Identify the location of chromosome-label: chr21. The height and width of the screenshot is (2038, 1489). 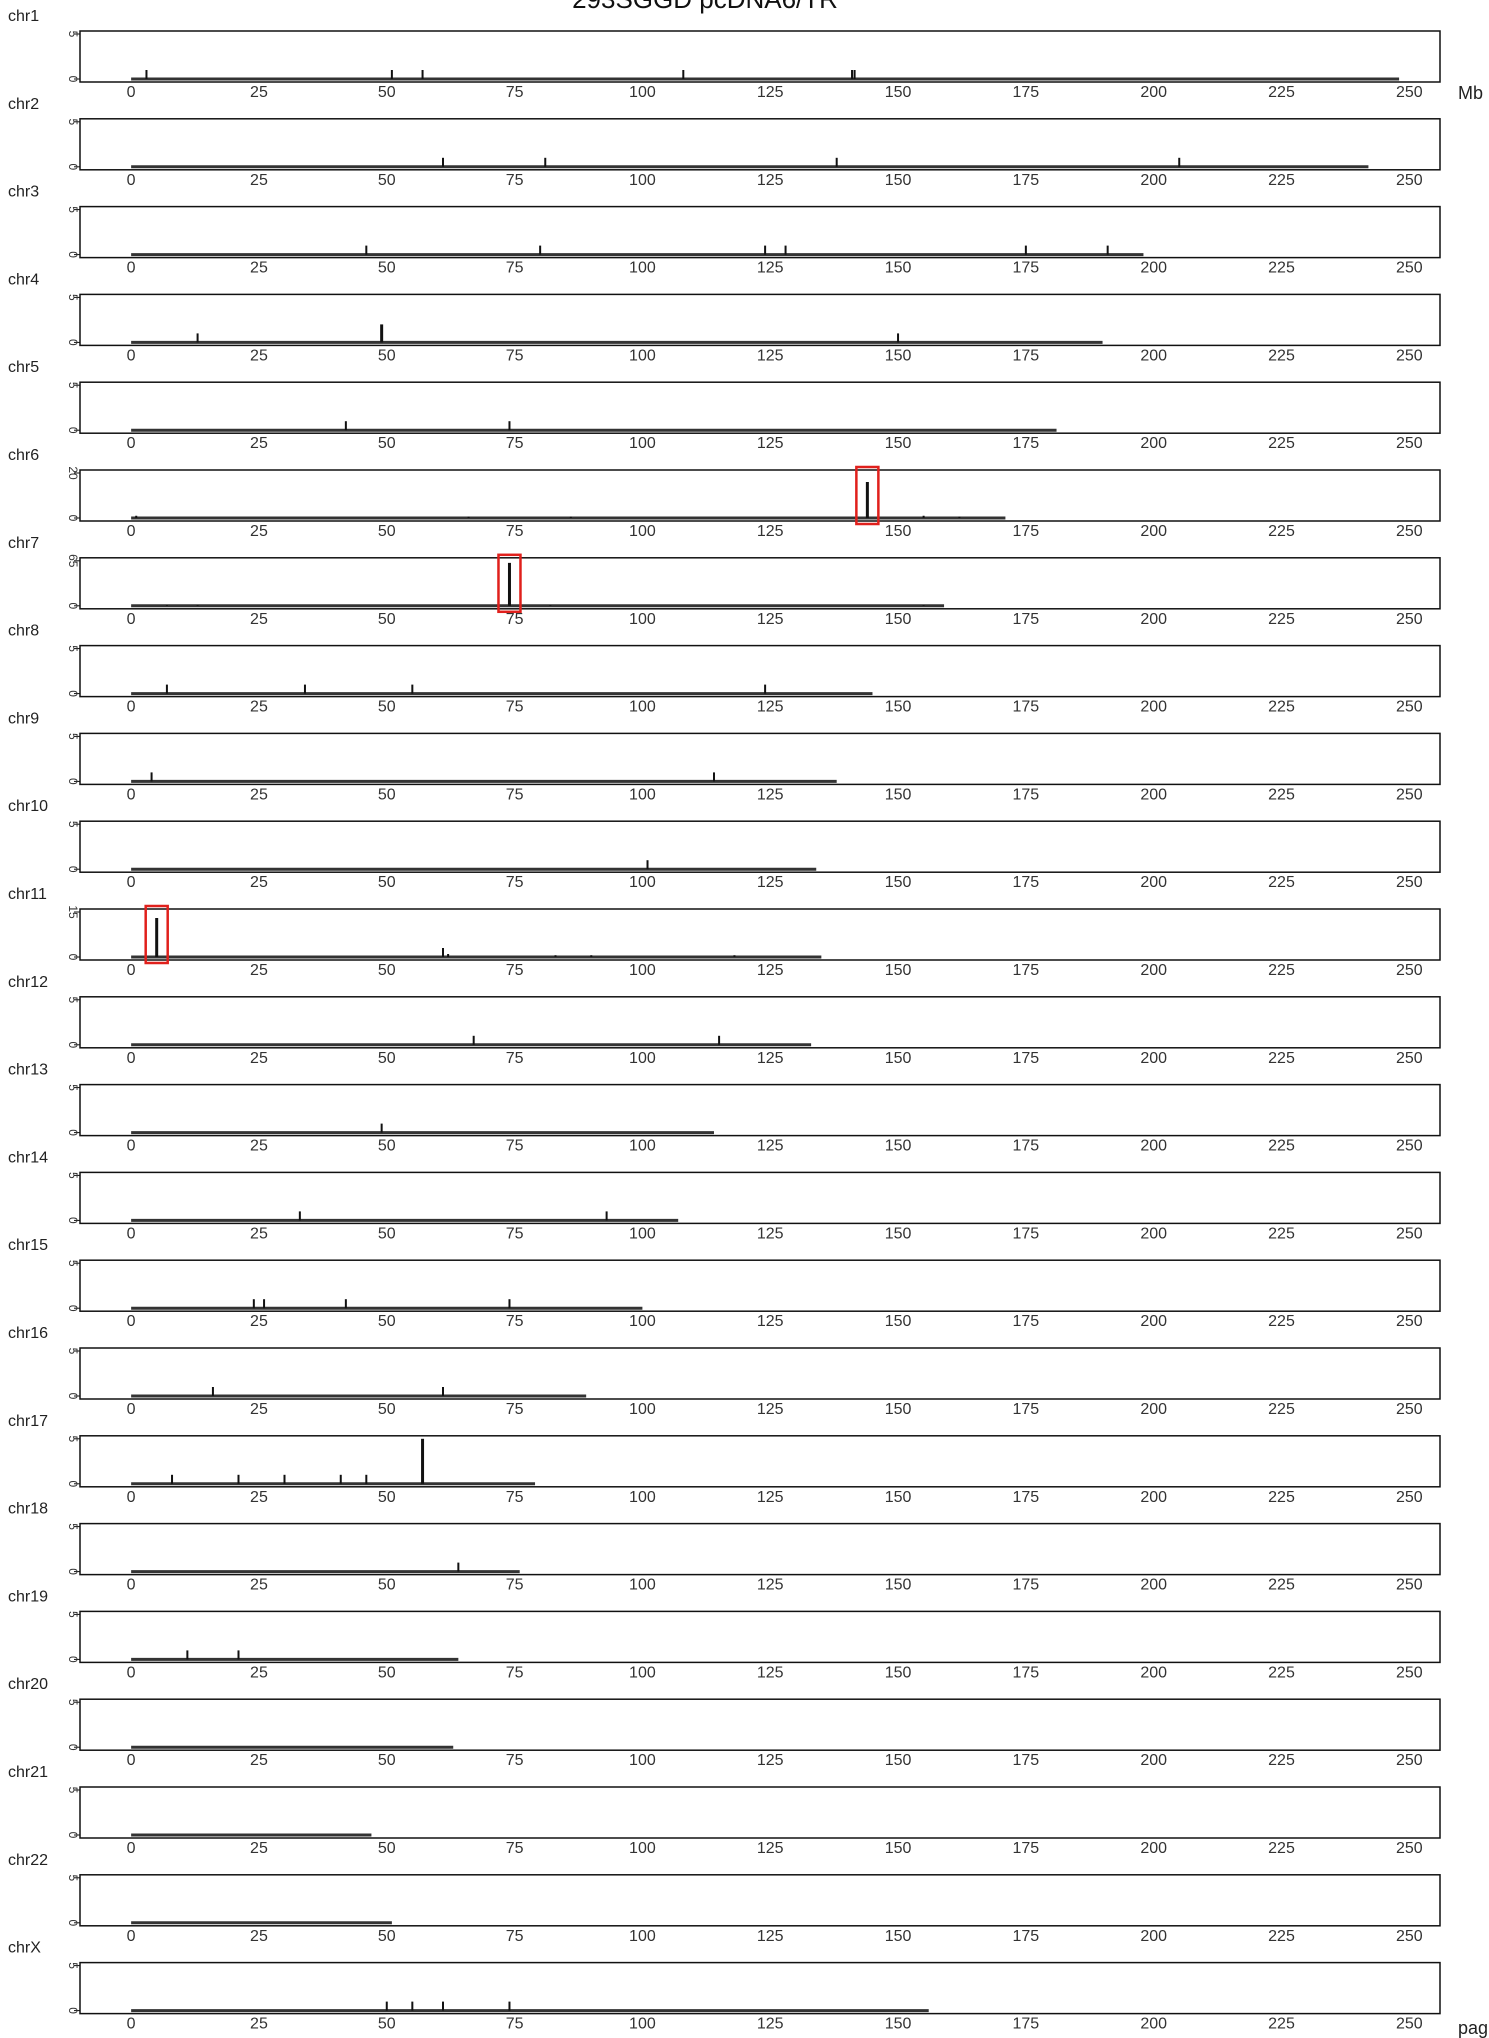
(28, 1772).